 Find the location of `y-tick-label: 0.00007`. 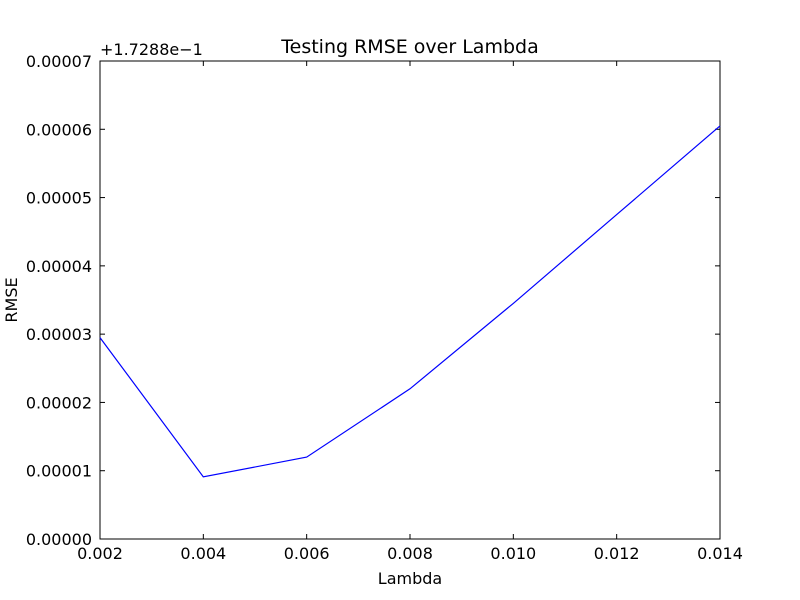

y-tick-label: 0.00007 is located at coordinates (59, 61).